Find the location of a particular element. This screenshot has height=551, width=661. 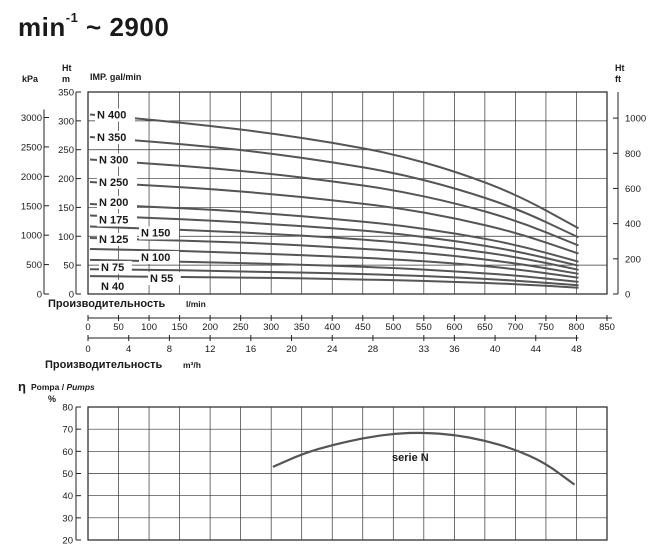

imp-gal-unit: IMP. gal/min is located at coordinates (115, 77).